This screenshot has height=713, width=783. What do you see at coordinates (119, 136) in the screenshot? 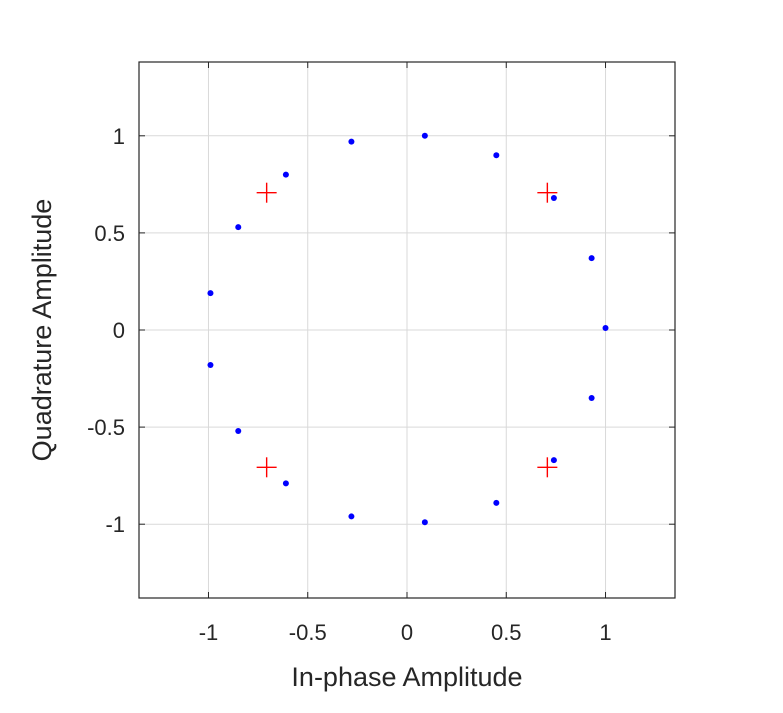
I see `y-tick-label: 1` at bounding box center [119, 136].